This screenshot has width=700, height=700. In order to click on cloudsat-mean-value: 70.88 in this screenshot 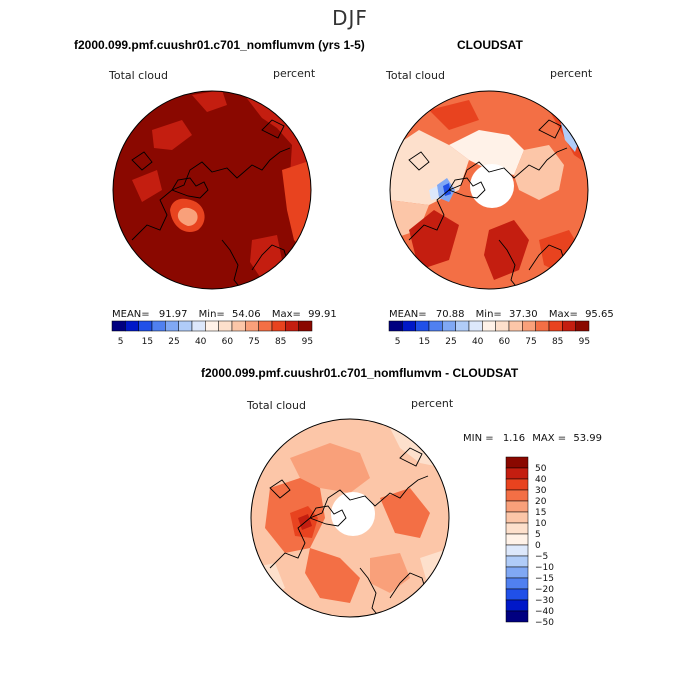, I will do `click(450, 314)`.